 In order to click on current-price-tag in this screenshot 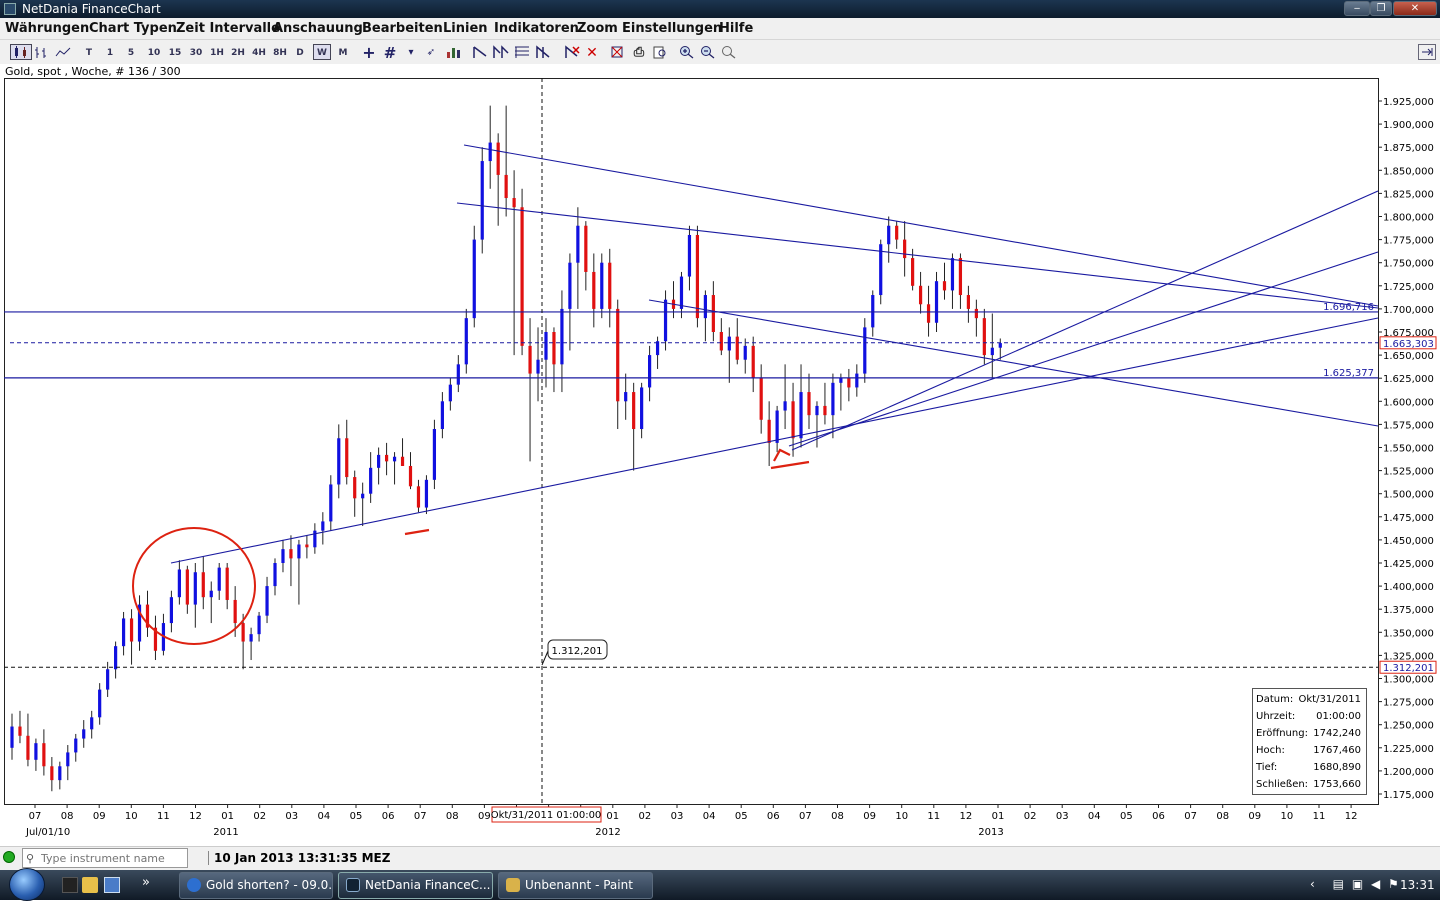, I will do `click(1408, 343)`.